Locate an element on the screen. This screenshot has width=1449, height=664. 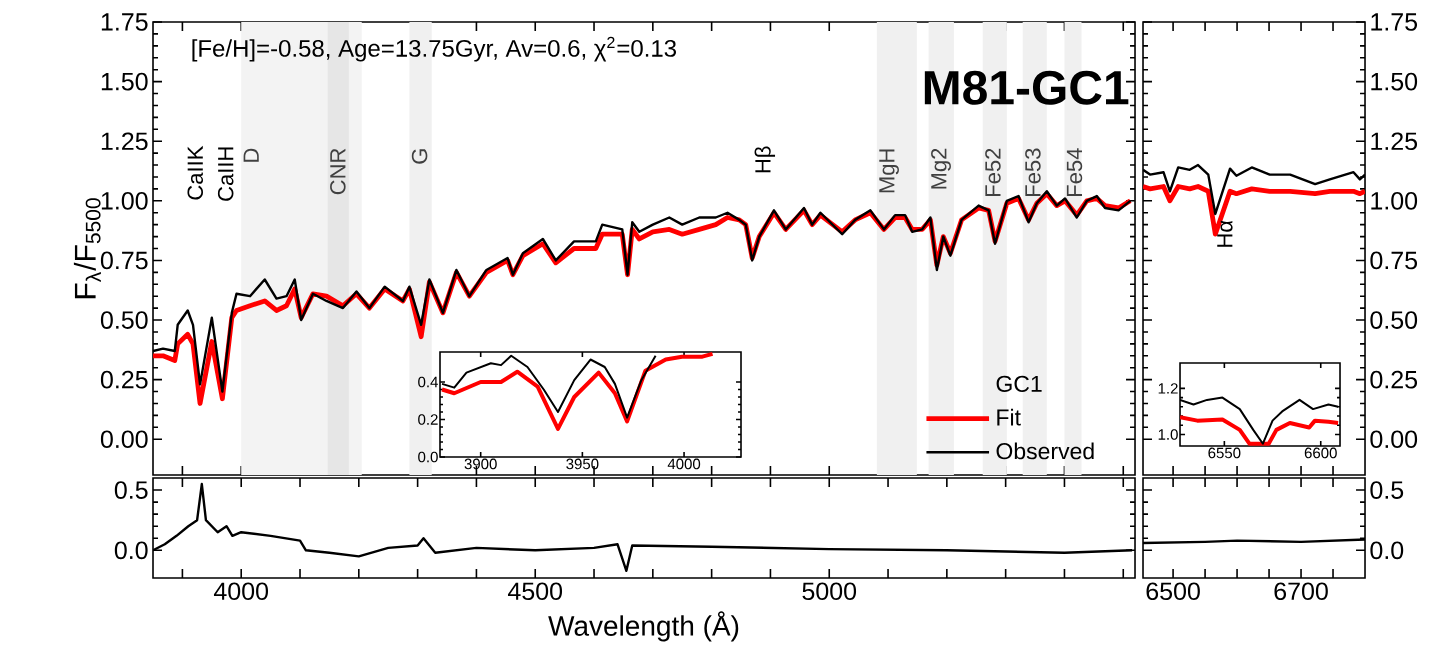
annotation: Hα is located at coordinates (1225, 233).